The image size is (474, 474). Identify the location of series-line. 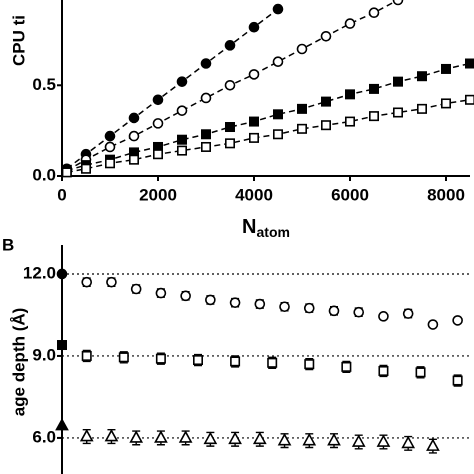
(268, 136).